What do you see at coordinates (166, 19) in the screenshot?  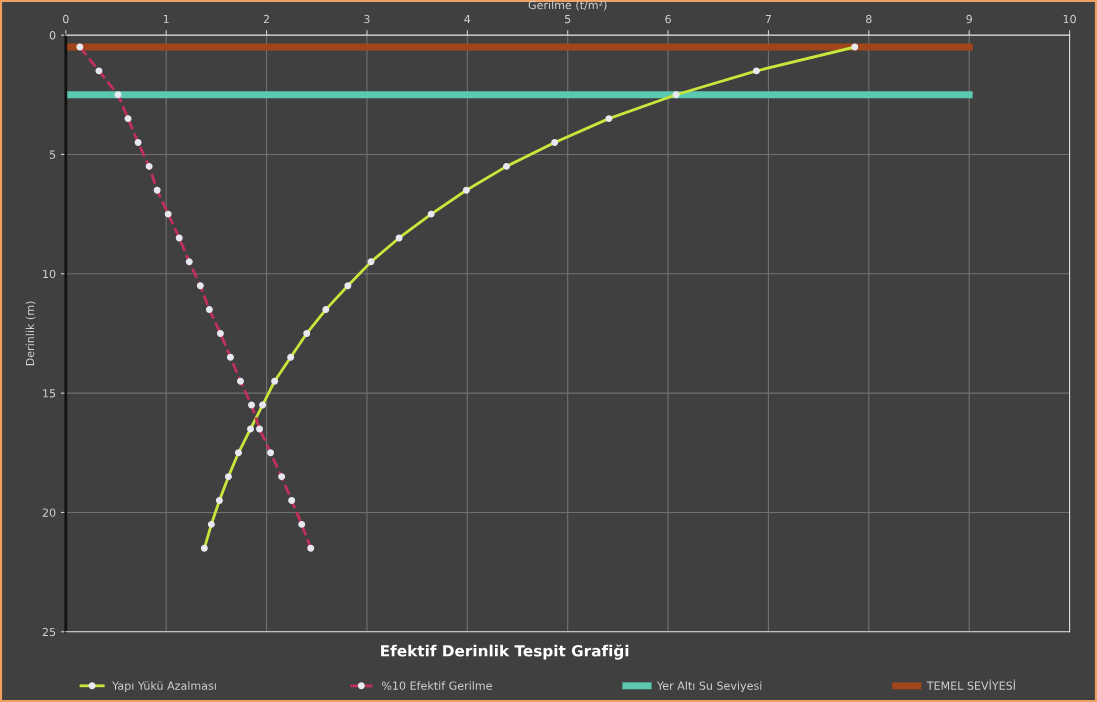 I see `x-tick-label: 1` at bounding box center [166, 19].